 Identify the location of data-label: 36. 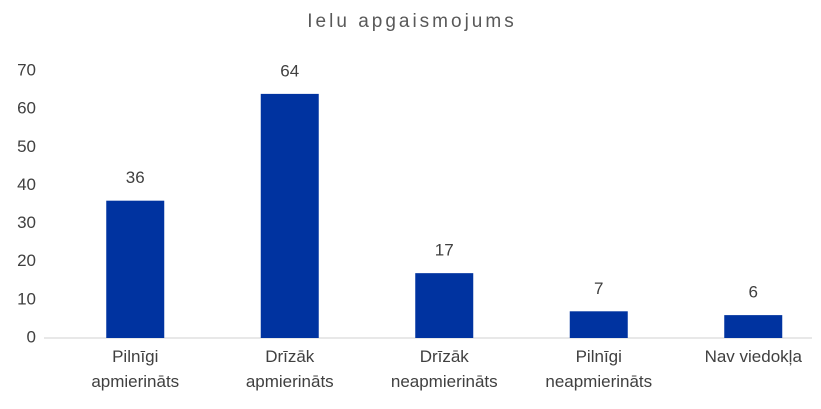
(135, 177).